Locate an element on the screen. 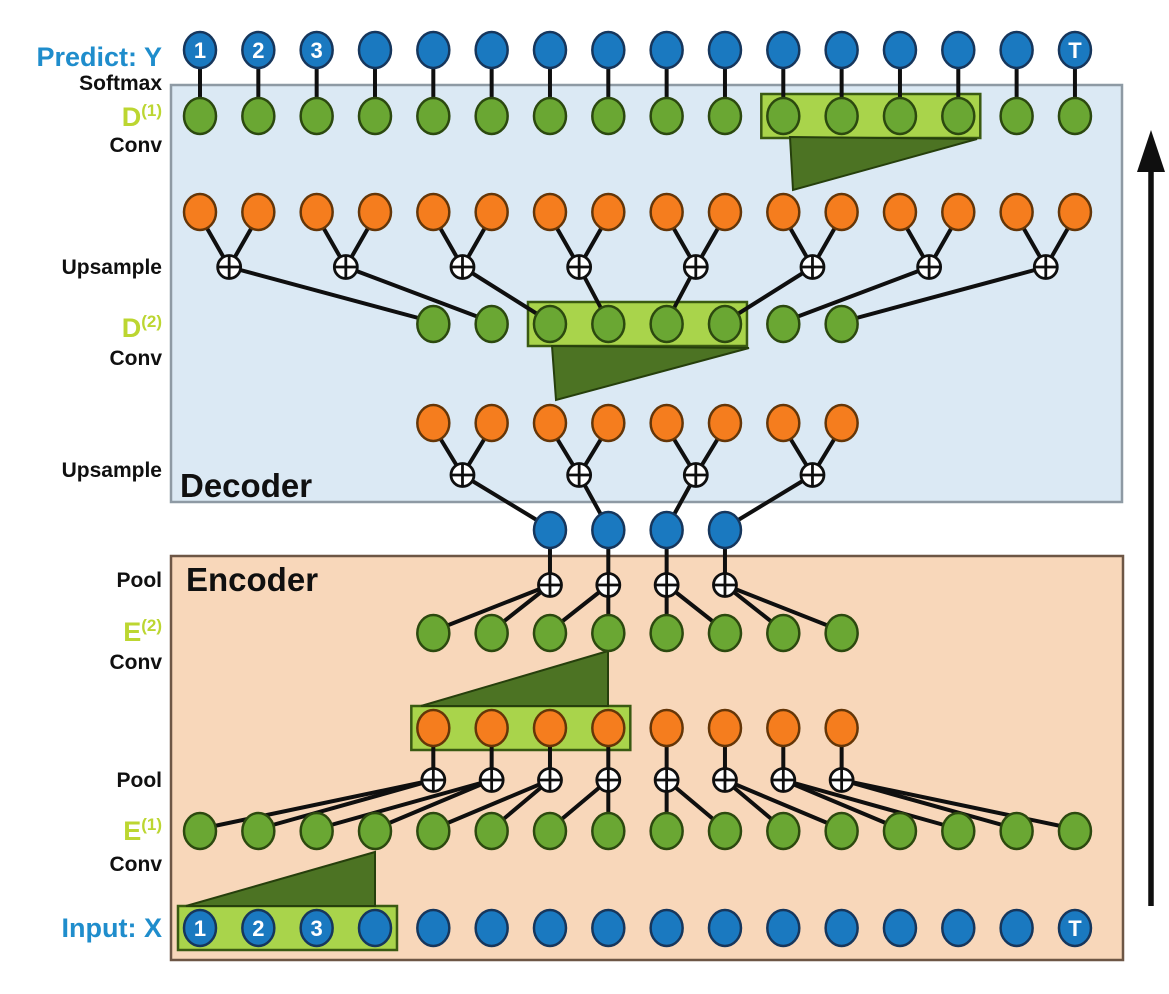 This screenshot has height=994, width=1169. d1-row is located at coordinates (637, 116).